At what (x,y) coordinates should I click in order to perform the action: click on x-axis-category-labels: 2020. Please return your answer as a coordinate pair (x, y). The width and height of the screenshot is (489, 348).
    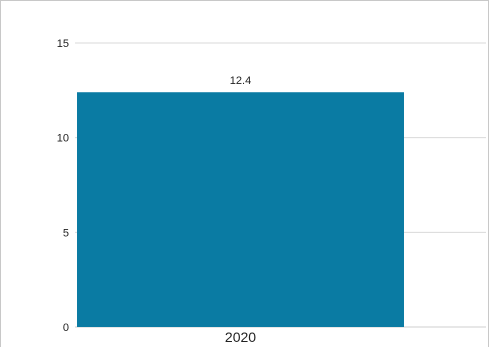
    Looking at the image, I should click on (240, 337).